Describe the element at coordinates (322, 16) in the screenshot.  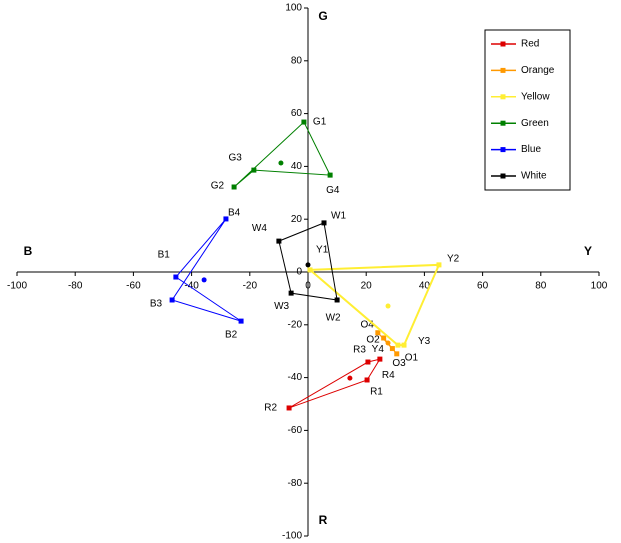
I see `axis-end-label: G` at that location.